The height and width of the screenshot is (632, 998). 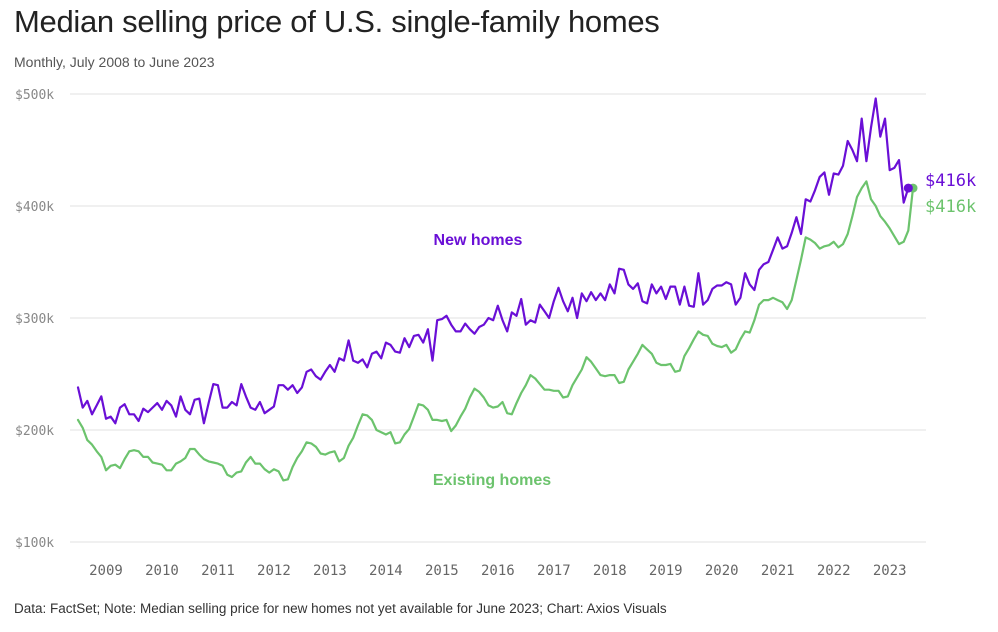 I want to click on y-tick-label: $200k, so click(x=34, y=431).